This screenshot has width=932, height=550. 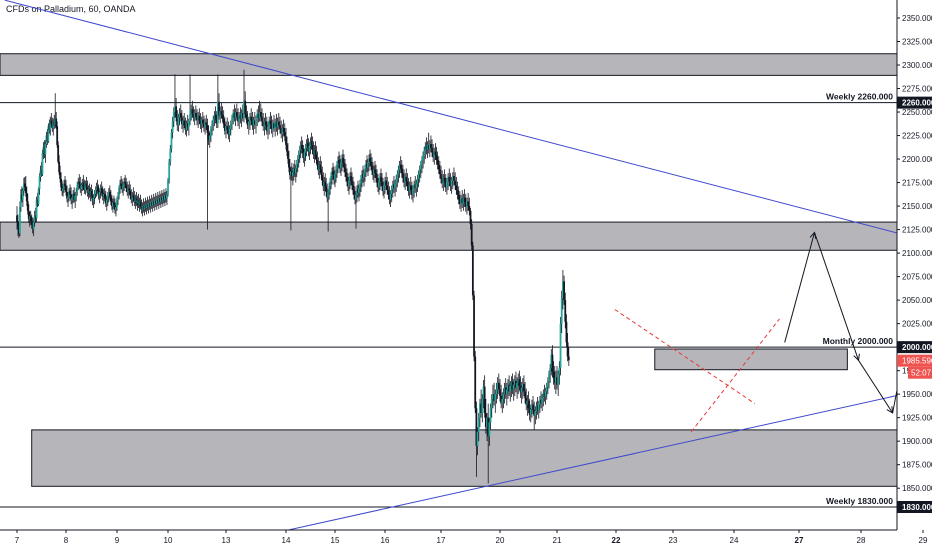 What do you see at coordinates (917, 112) in the screenshot?
I see `price-tick-label: 2250.000` at bounding box center [917, 112].